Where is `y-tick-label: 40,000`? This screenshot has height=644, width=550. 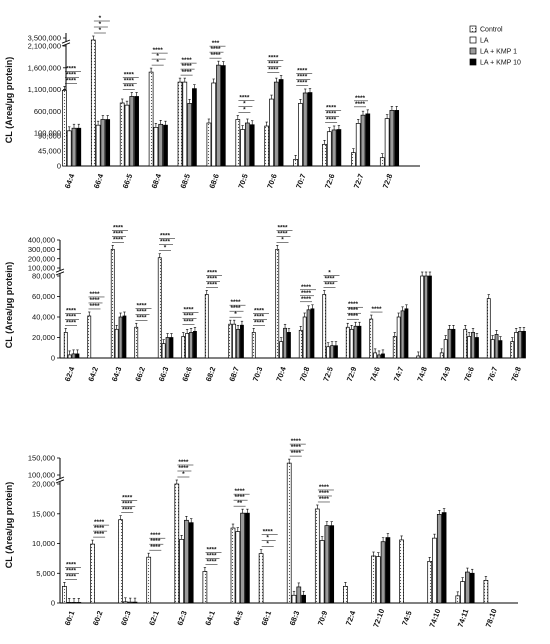
y-tick-label: 40,000 is located at coordinates (43, 317).